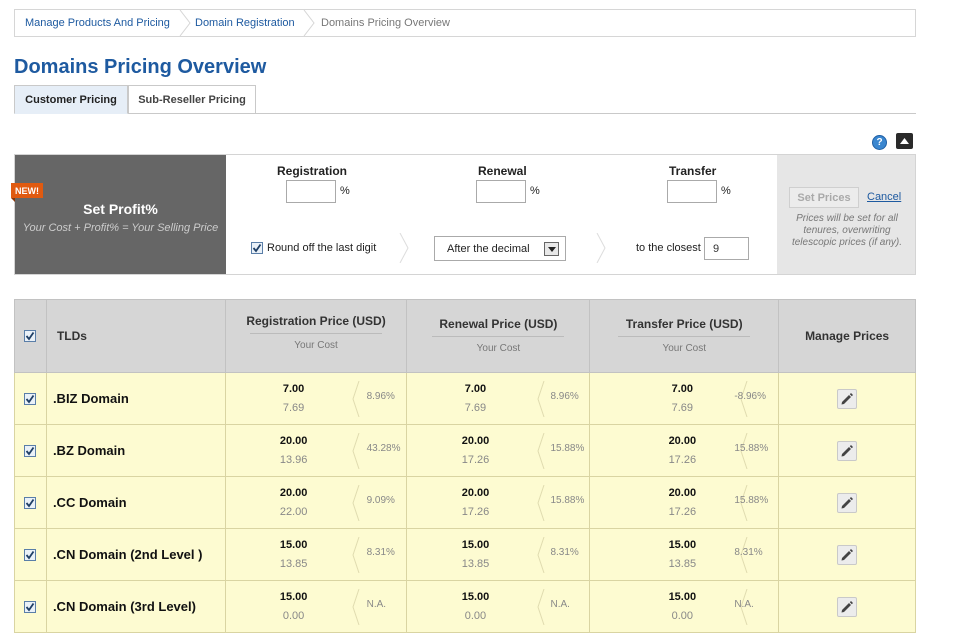 The image size is (973, 634). I want to click on round-off-select: After the decimal, so click(500, 248).